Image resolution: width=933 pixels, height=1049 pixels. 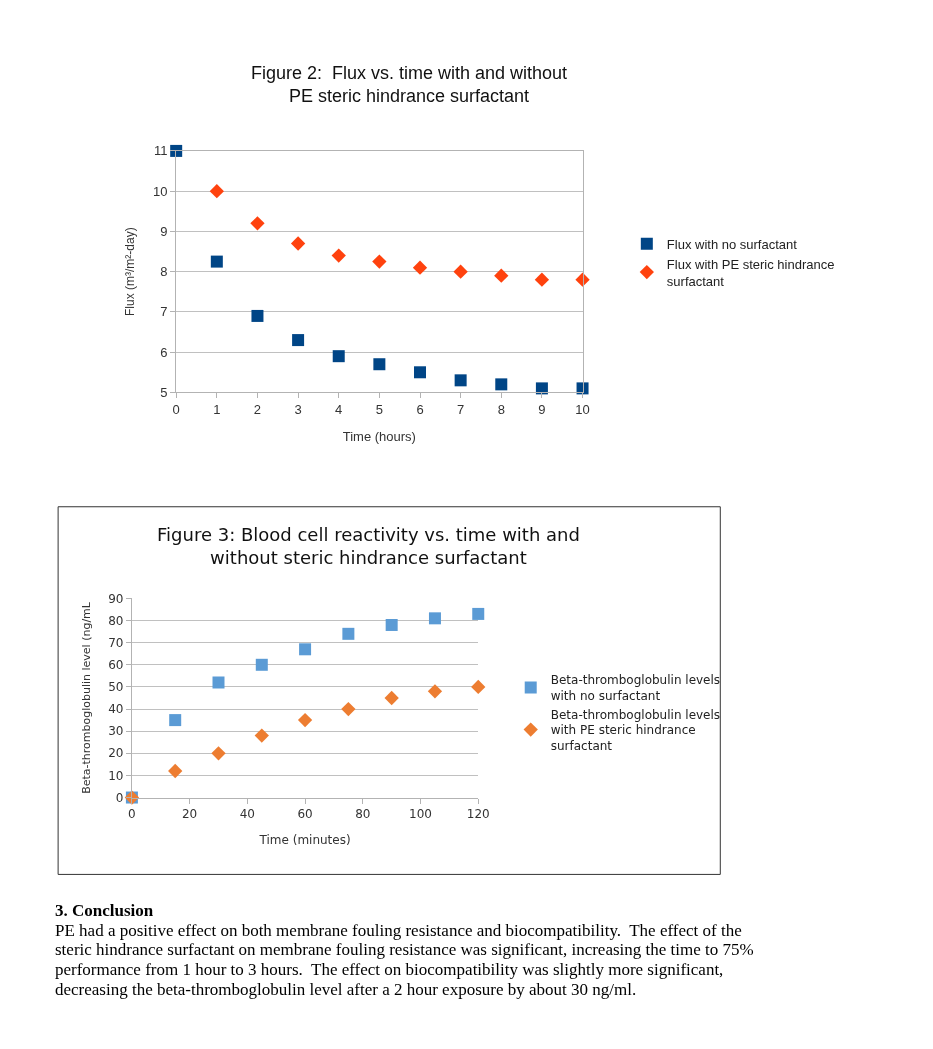 What do you see at coordinates (247, 813) in the screenshot?
I see `x-tick-label: 40` at bounding box center [247, 813].